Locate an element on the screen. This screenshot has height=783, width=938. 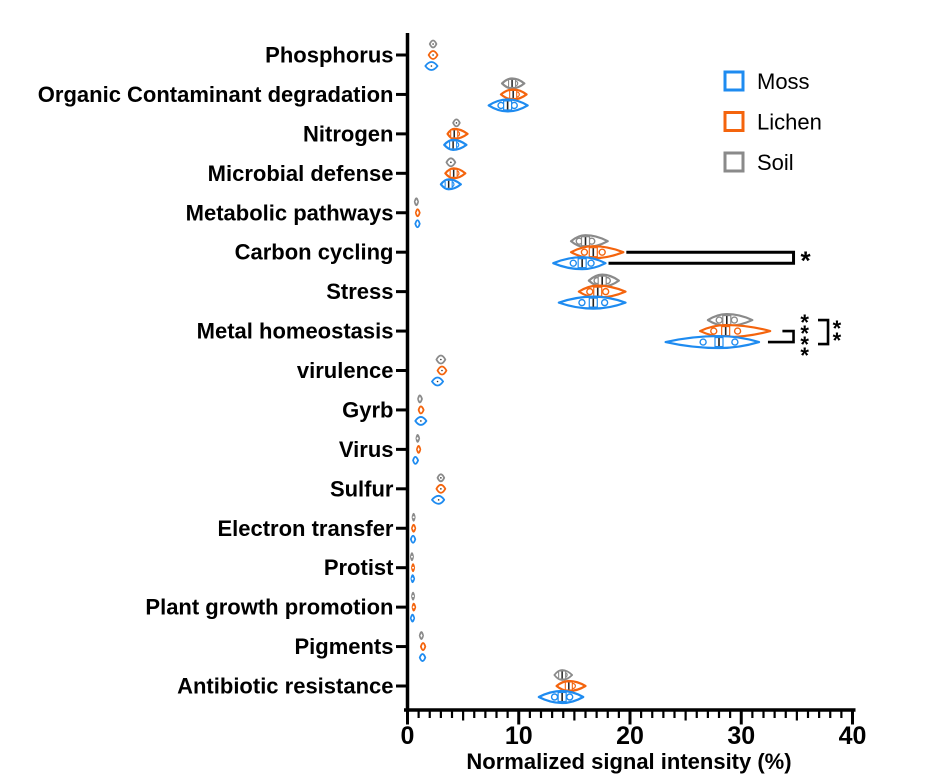
x-tick-label-10: 10 is located at coordinates (519, 736).